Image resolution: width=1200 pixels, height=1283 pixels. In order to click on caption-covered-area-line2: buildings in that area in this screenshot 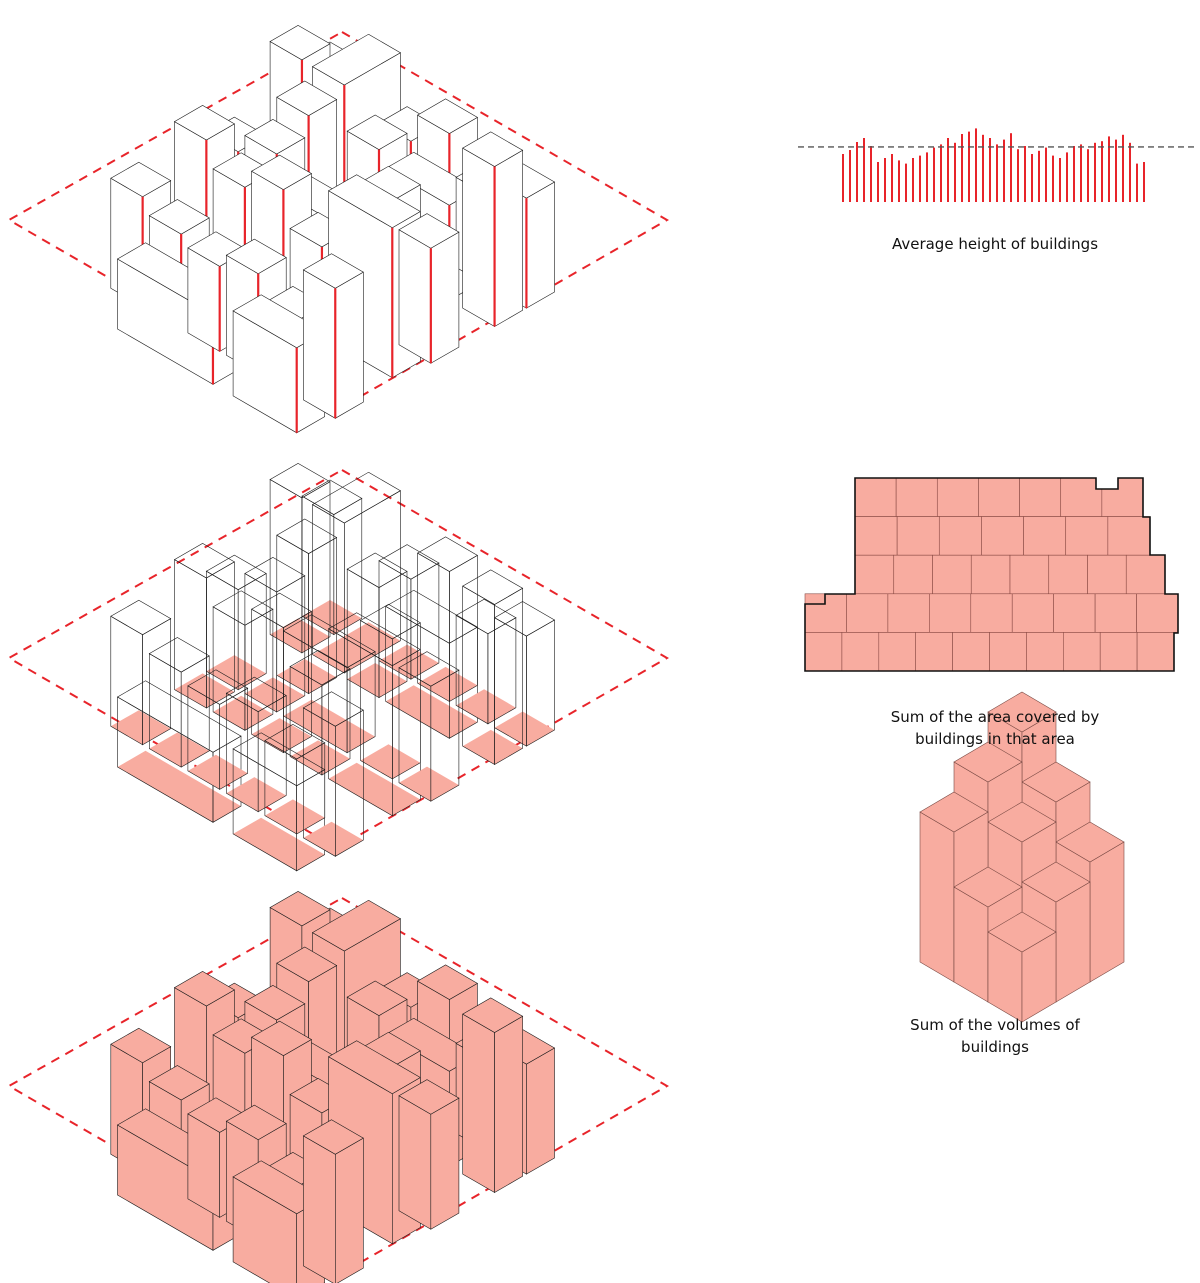, I will do `click(995, 739)`.